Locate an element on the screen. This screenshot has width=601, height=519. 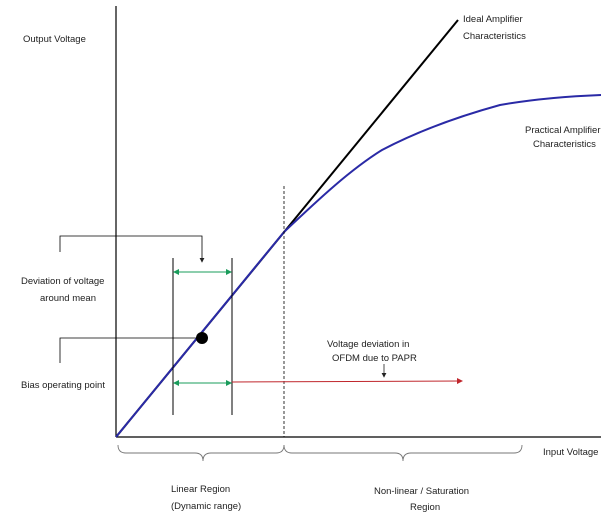
ofdm-deviation-arrow is located at coordinates (347, 381).